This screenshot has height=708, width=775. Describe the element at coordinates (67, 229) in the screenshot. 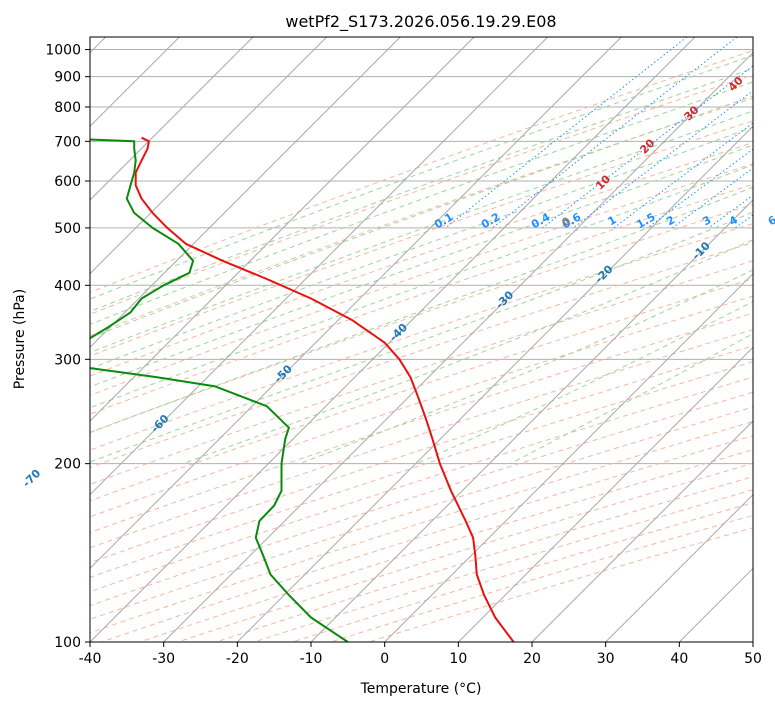

I see `y-tick-label: 500` at that location.